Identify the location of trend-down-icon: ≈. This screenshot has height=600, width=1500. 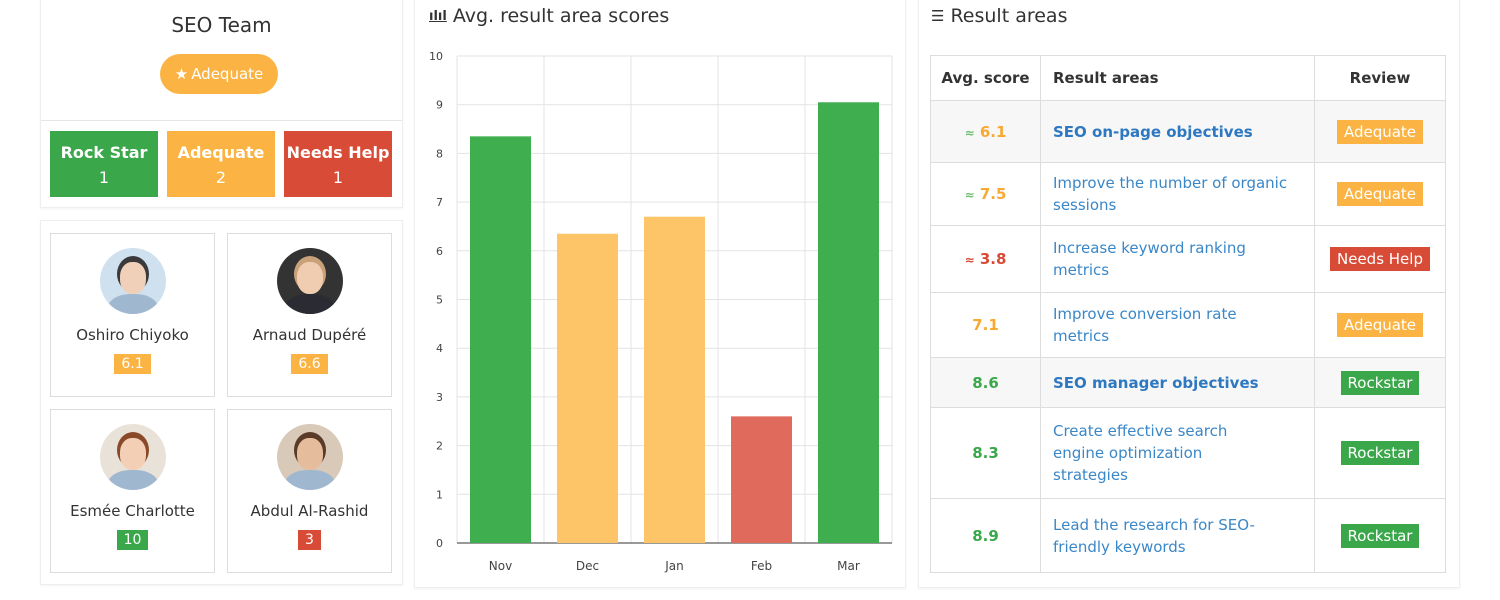
(969, 260).